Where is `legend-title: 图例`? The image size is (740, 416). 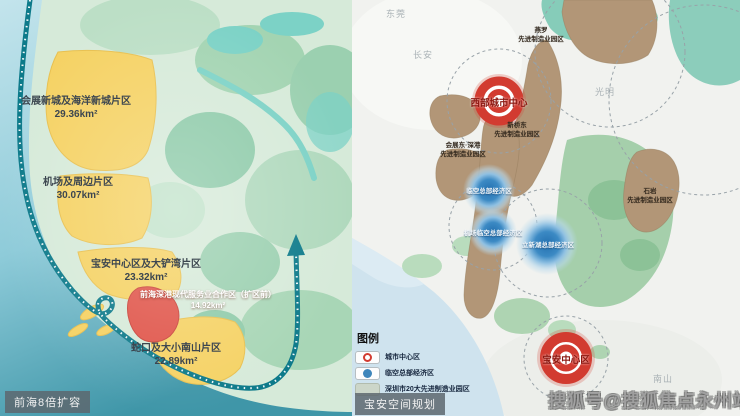
legend-title: 图例 is located at coordinates (368, 339).